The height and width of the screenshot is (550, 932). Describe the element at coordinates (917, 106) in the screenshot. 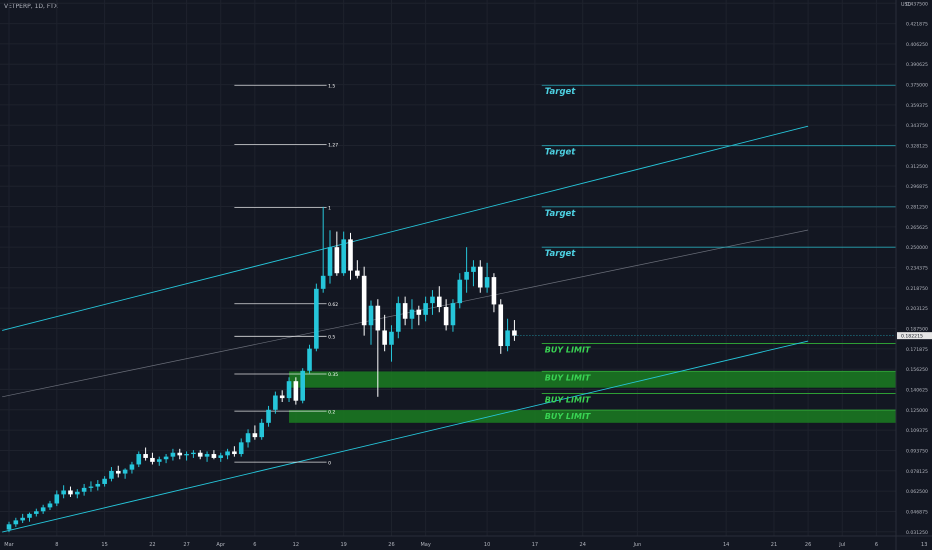

I see `y-tick-label: 0.359375` at that location.